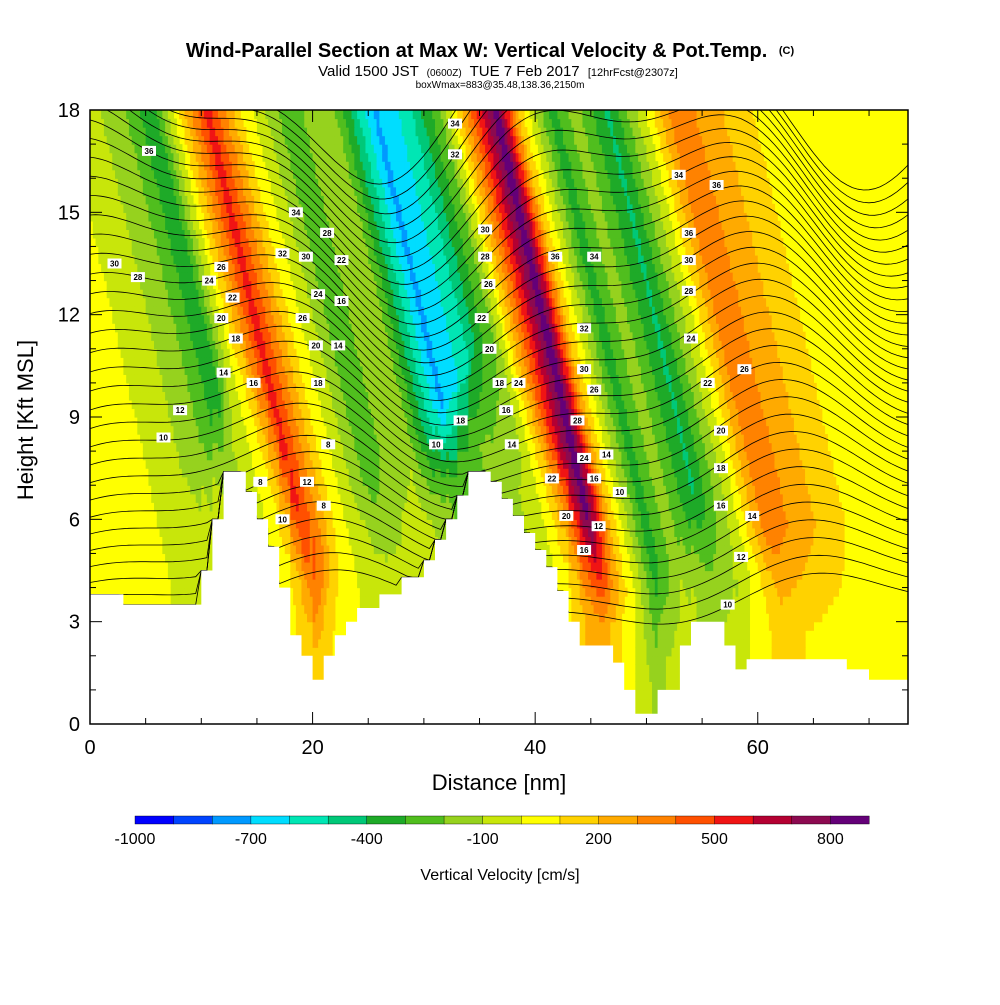 Image resolution: width=1000 pixels, height=1005 pixels. Describe the element at coordinates (314, 635) in the screenshot. I see `velocity-cell-1985` at that location.